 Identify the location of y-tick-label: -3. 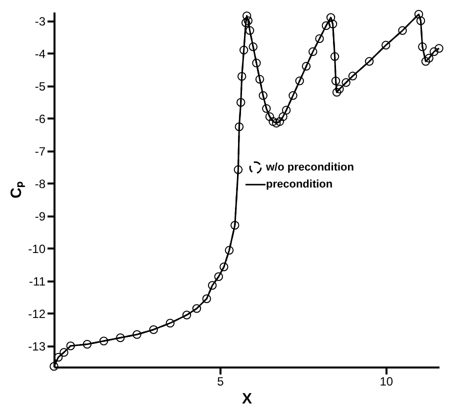
(40, 21).